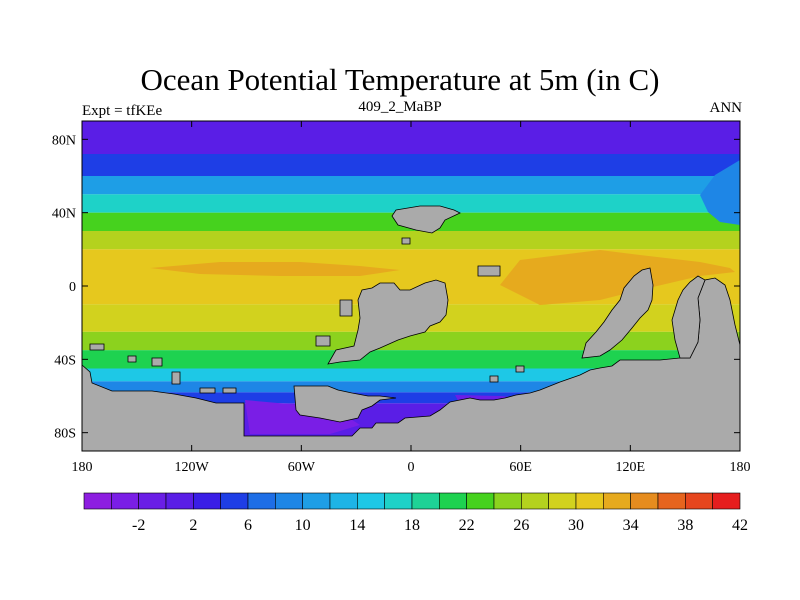 The width and height of the screenshot is (800, 600). What do you see at coordinates (138, 525) in the screenshot?
I see `colorbar-label: -2` at bounding box center [138, 525].